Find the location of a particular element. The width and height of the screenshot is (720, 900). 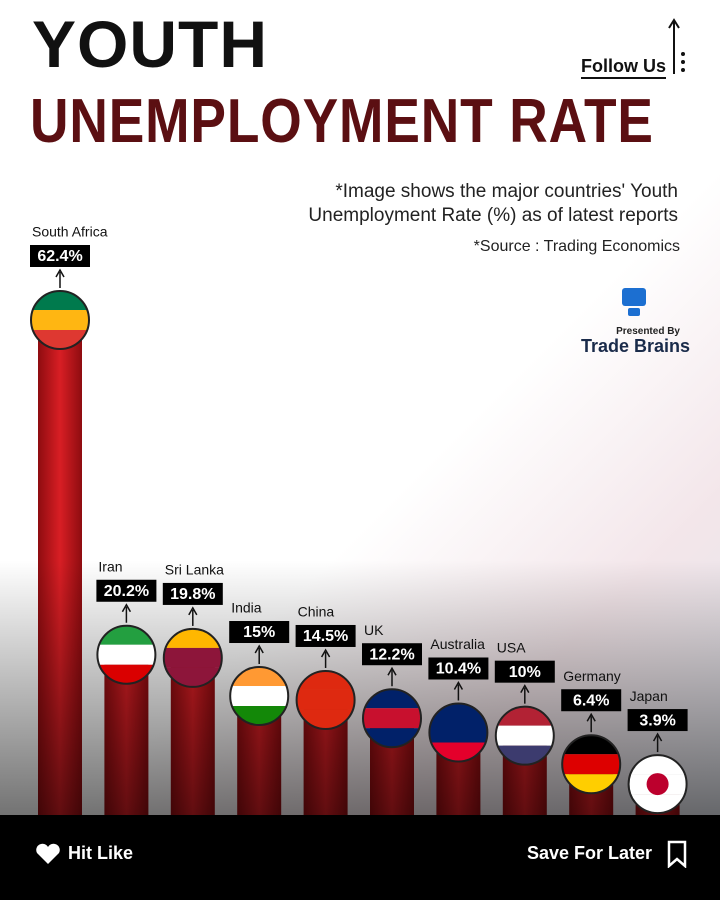

brand-icon is located at coordinates (634, 302).